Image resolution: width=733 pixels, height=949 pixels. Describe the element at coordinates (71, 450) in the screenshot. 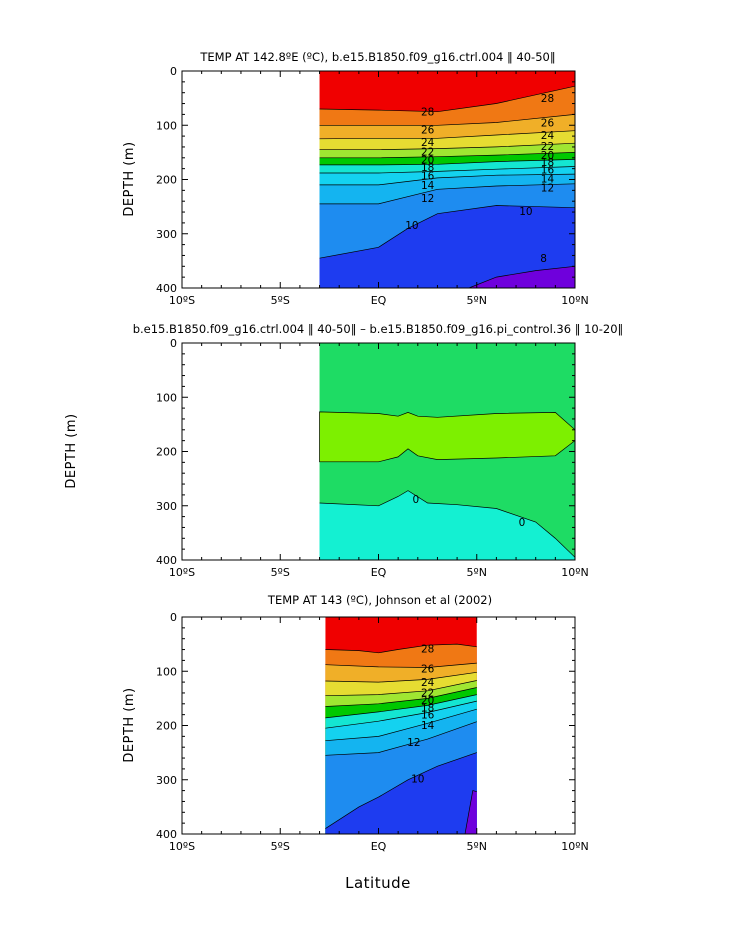

I see `y-axis-label: DEPTH (m)` at that location.